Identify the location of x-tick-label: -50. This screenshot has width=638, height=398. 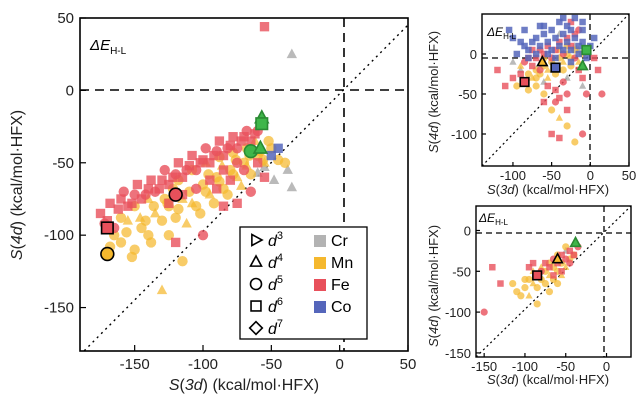
(271, 364).